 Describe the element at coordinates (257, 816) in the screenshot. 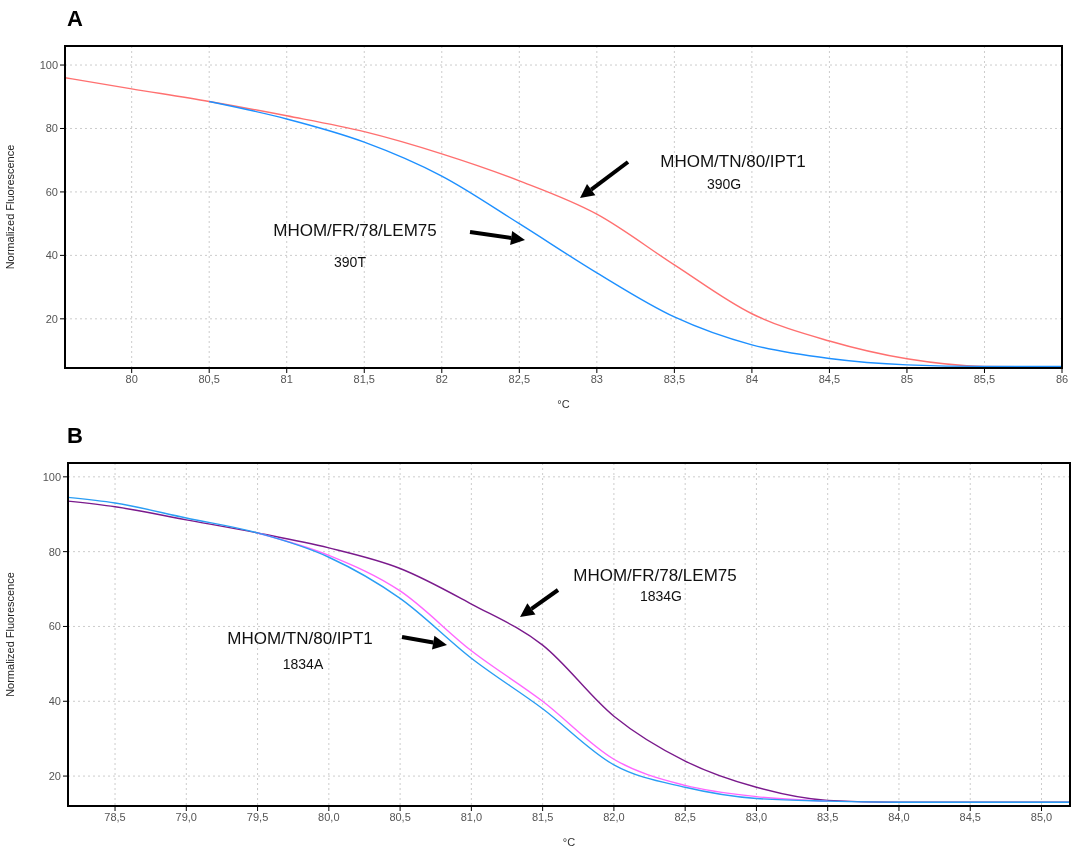

I see `x-tick-label: 79,5` at that location.